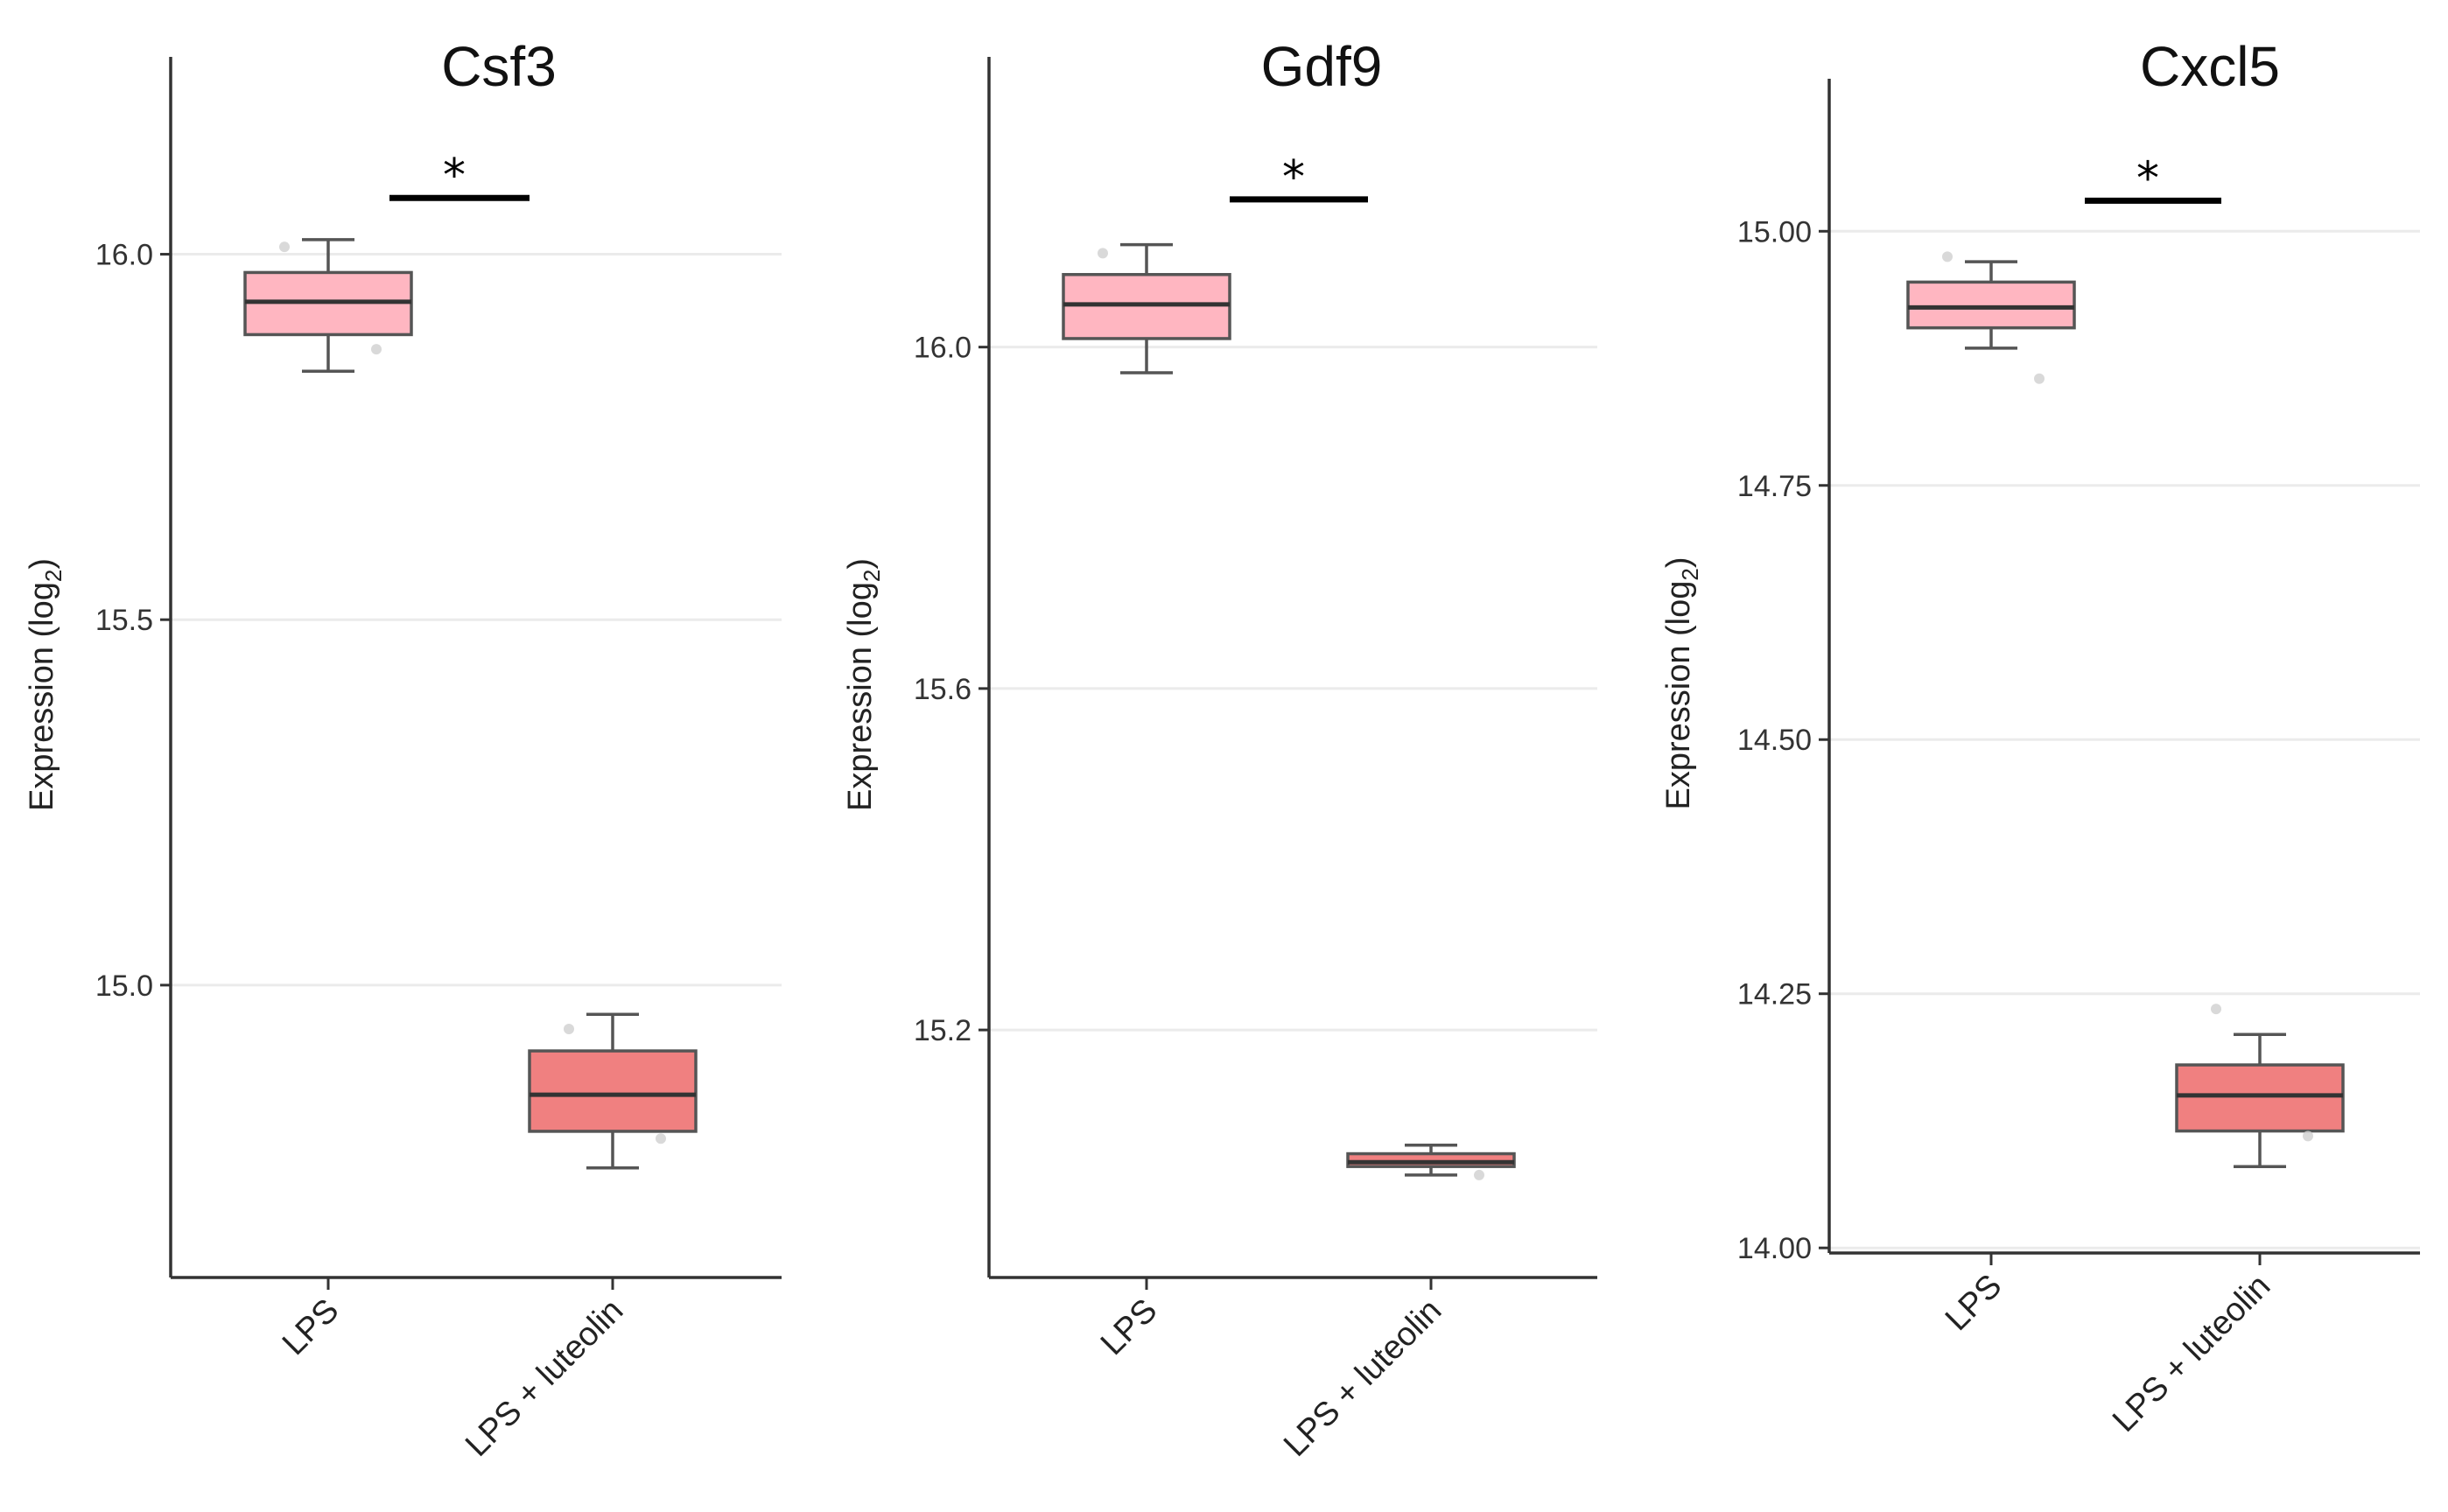 The image size is (2448, 1512). I want to click on y-tick-label: 15.00, so click(1774, 231).